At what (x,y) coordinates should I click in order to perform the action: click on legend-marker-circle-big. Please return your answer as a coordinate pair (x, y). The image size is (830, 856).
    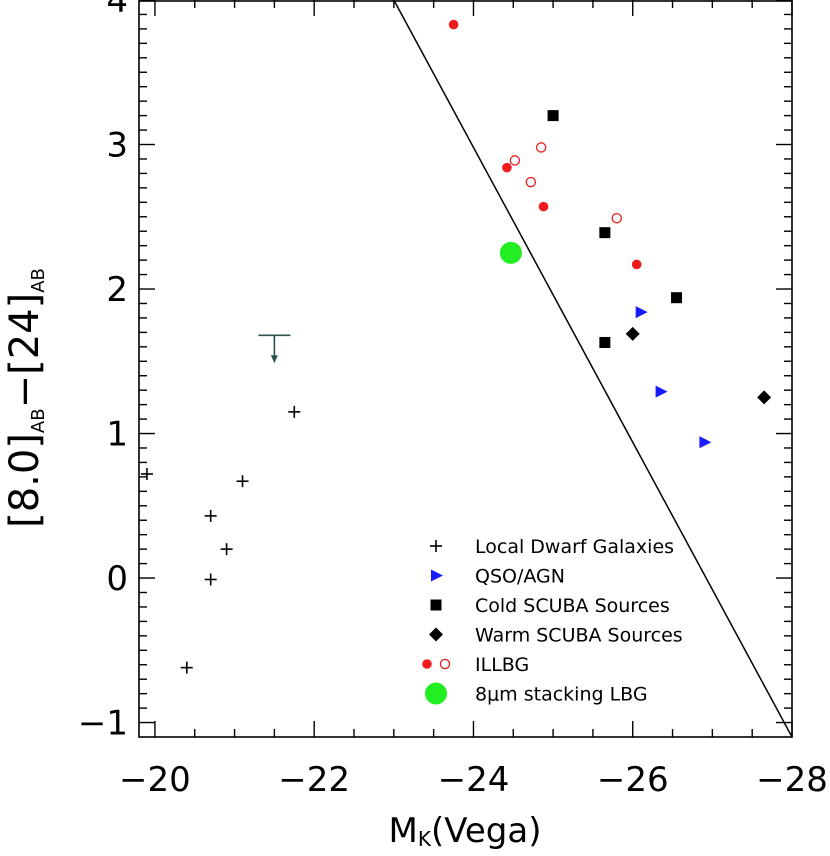
    Looking at the image, I should click on (436, 693).